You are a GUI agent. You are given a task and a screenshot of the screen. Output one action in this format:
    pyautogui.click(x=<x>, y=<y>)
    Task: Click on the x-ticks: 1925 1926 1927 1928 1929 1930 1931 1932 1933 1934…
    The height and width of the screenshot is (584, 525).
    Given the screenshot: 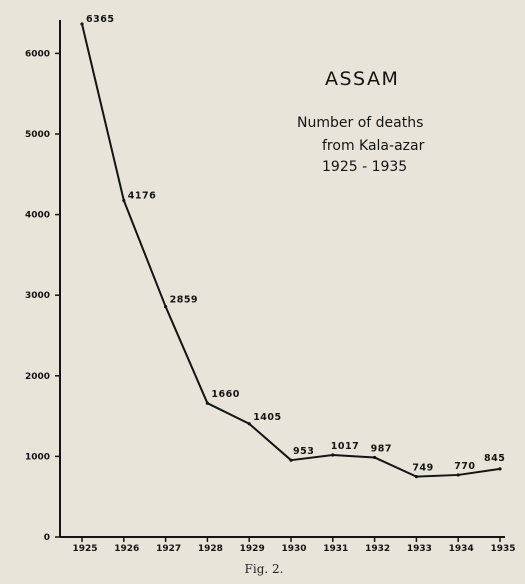 What is the action you would take?
    pyautogui.click(x=294, y=545)
    